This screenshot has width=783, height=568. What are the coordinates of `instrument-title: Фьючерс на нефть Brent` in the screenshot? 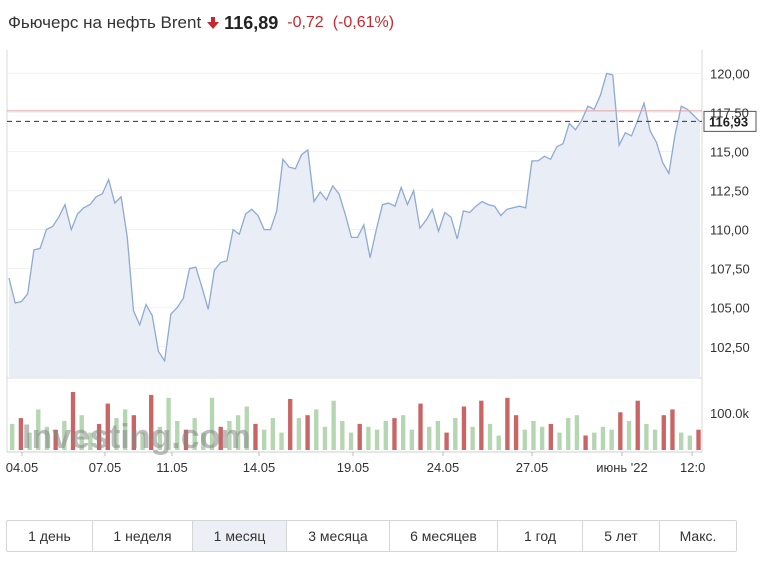 It's located at (105, 22).